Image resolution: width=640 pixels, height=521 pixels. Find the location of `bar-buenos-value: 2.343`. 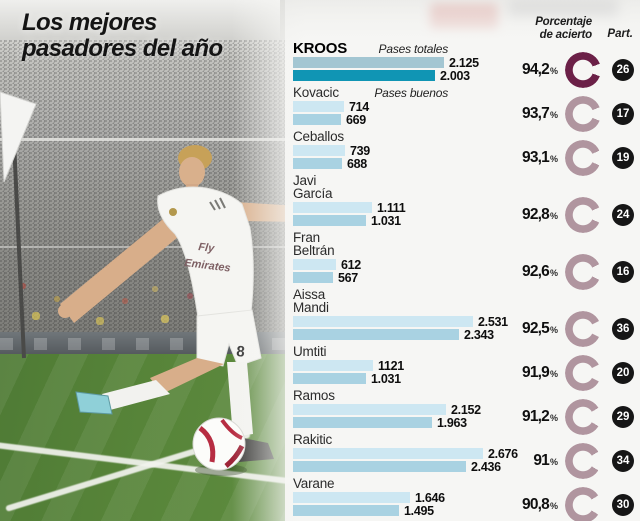

bar-buenos-value: 2.343 is located at coordinates (479, 334).